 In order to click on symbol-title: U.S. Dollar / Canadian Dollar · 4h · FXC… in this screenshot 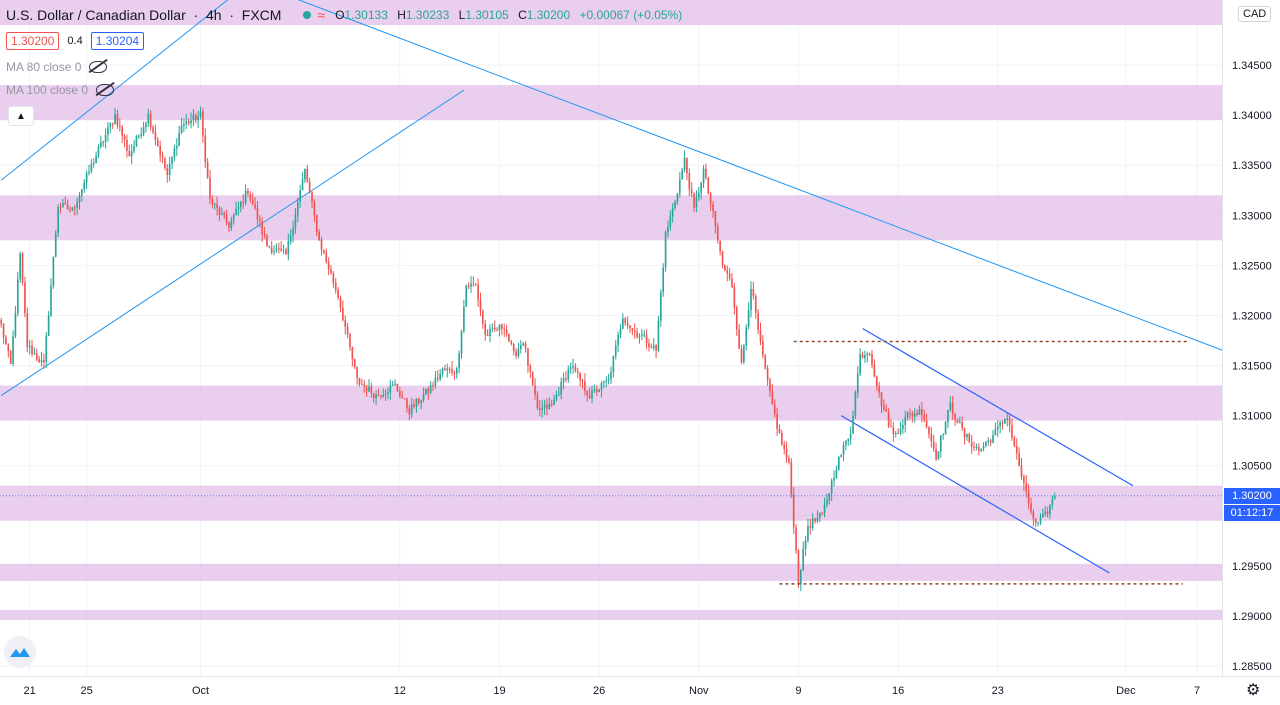, I will do `click(144, 15)`.